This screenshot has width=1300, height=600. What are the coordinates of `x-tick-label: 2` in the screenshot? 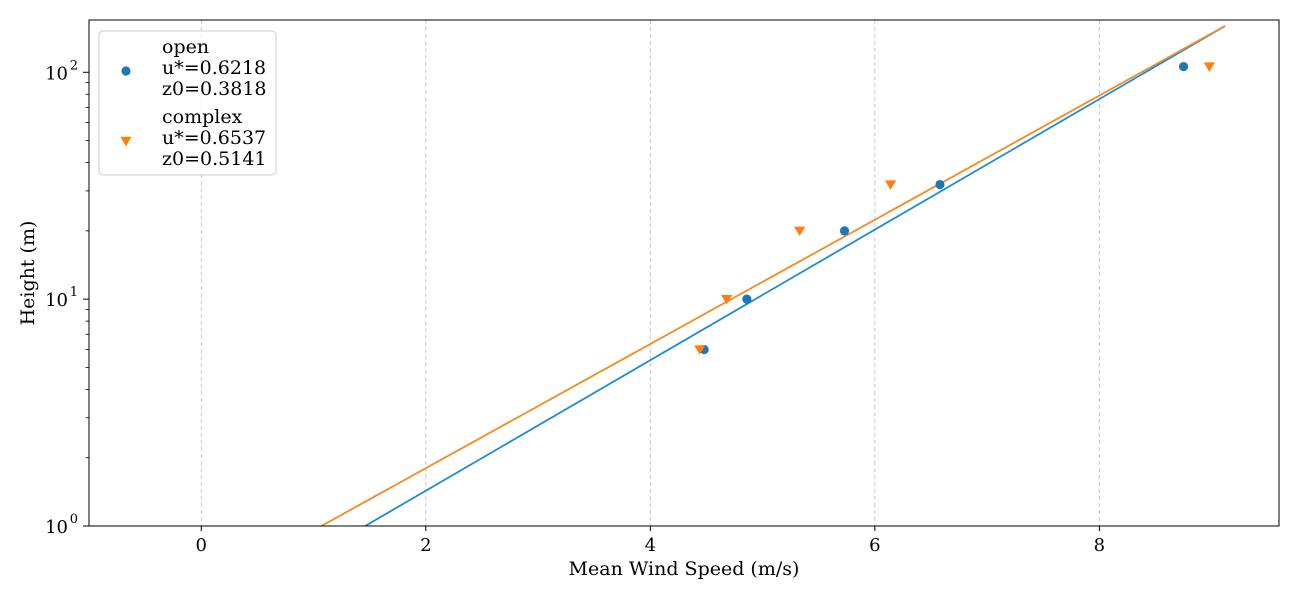 It's located at (425, 545).